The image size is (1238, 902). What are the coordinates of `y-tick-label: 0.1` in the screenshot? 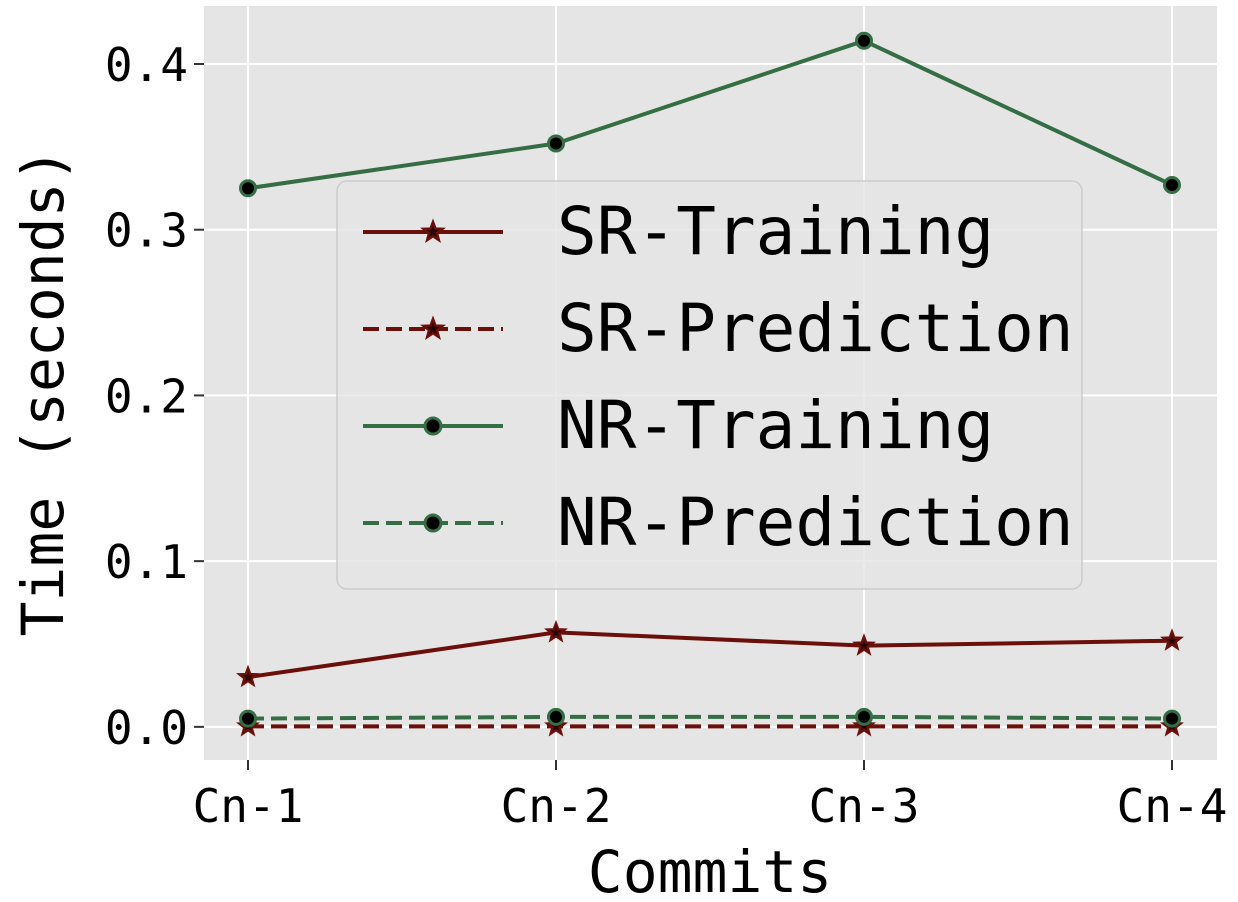 It's located at (146, 562).